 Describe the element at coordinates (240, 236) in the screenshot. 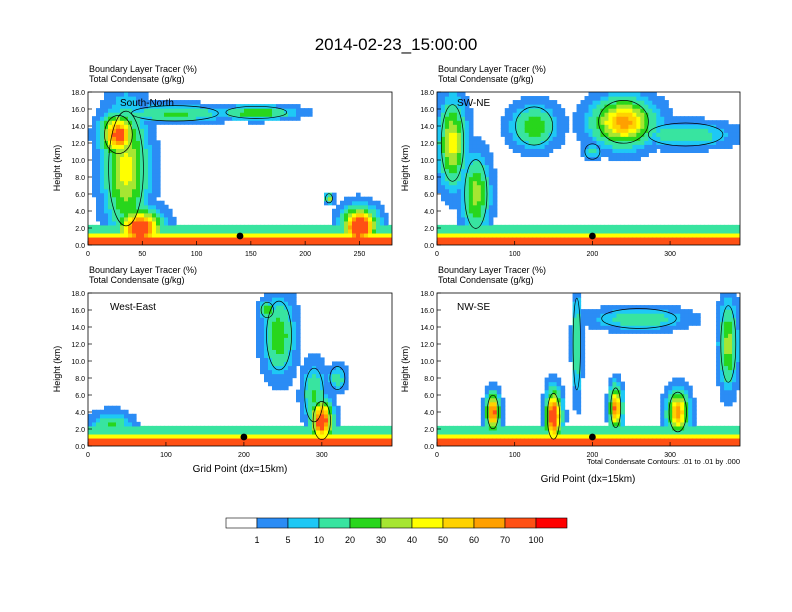

I see `location-marker` at that location.